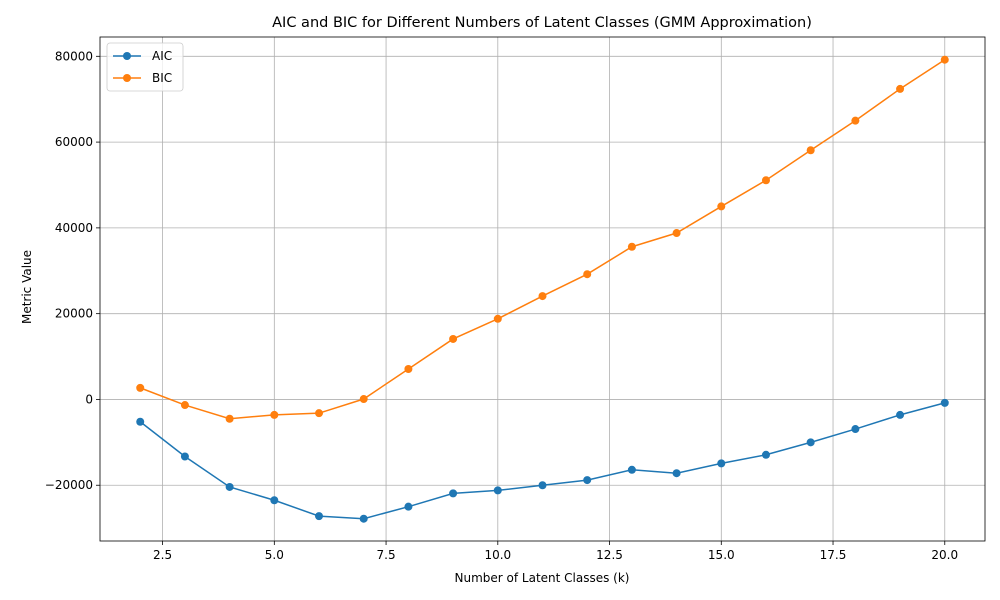 The height and width of the screenshot is (600, 1000). Describe the element at coordinates (74, 142) in the screenshot. I see `y-tick-label: 60000` at that location.